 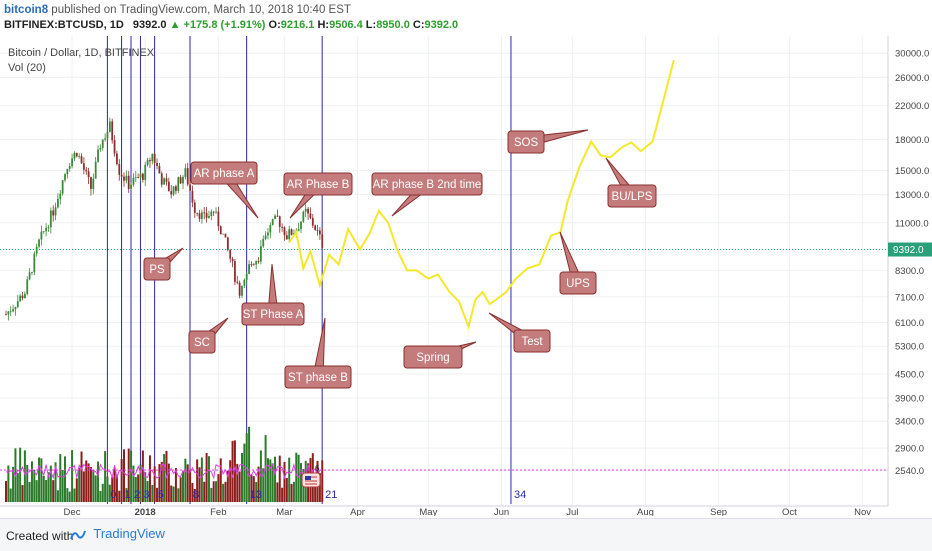 What do you see at coordinates (27, 68) in the screenshot?
I see `indicator-label: Vol (20)` at bounding box center [27, 68].